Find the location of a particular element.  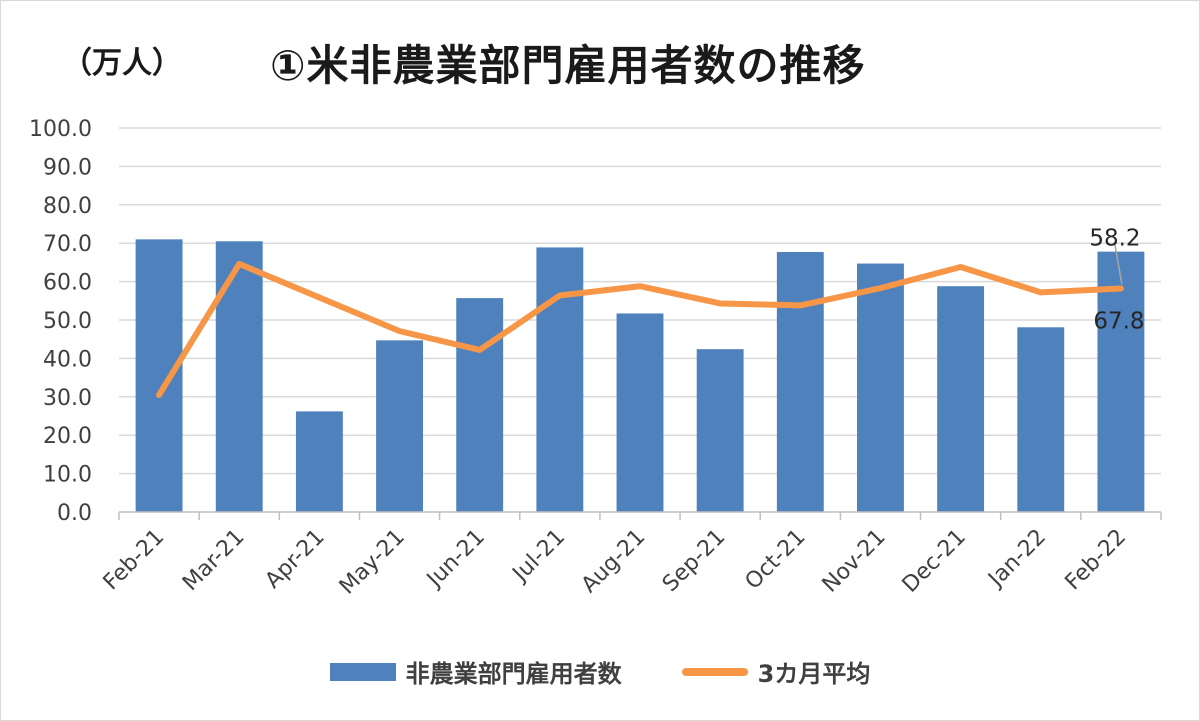

chart-title: ①米非農業部門雇用者数の推移 is located at coordinates (568, 65).